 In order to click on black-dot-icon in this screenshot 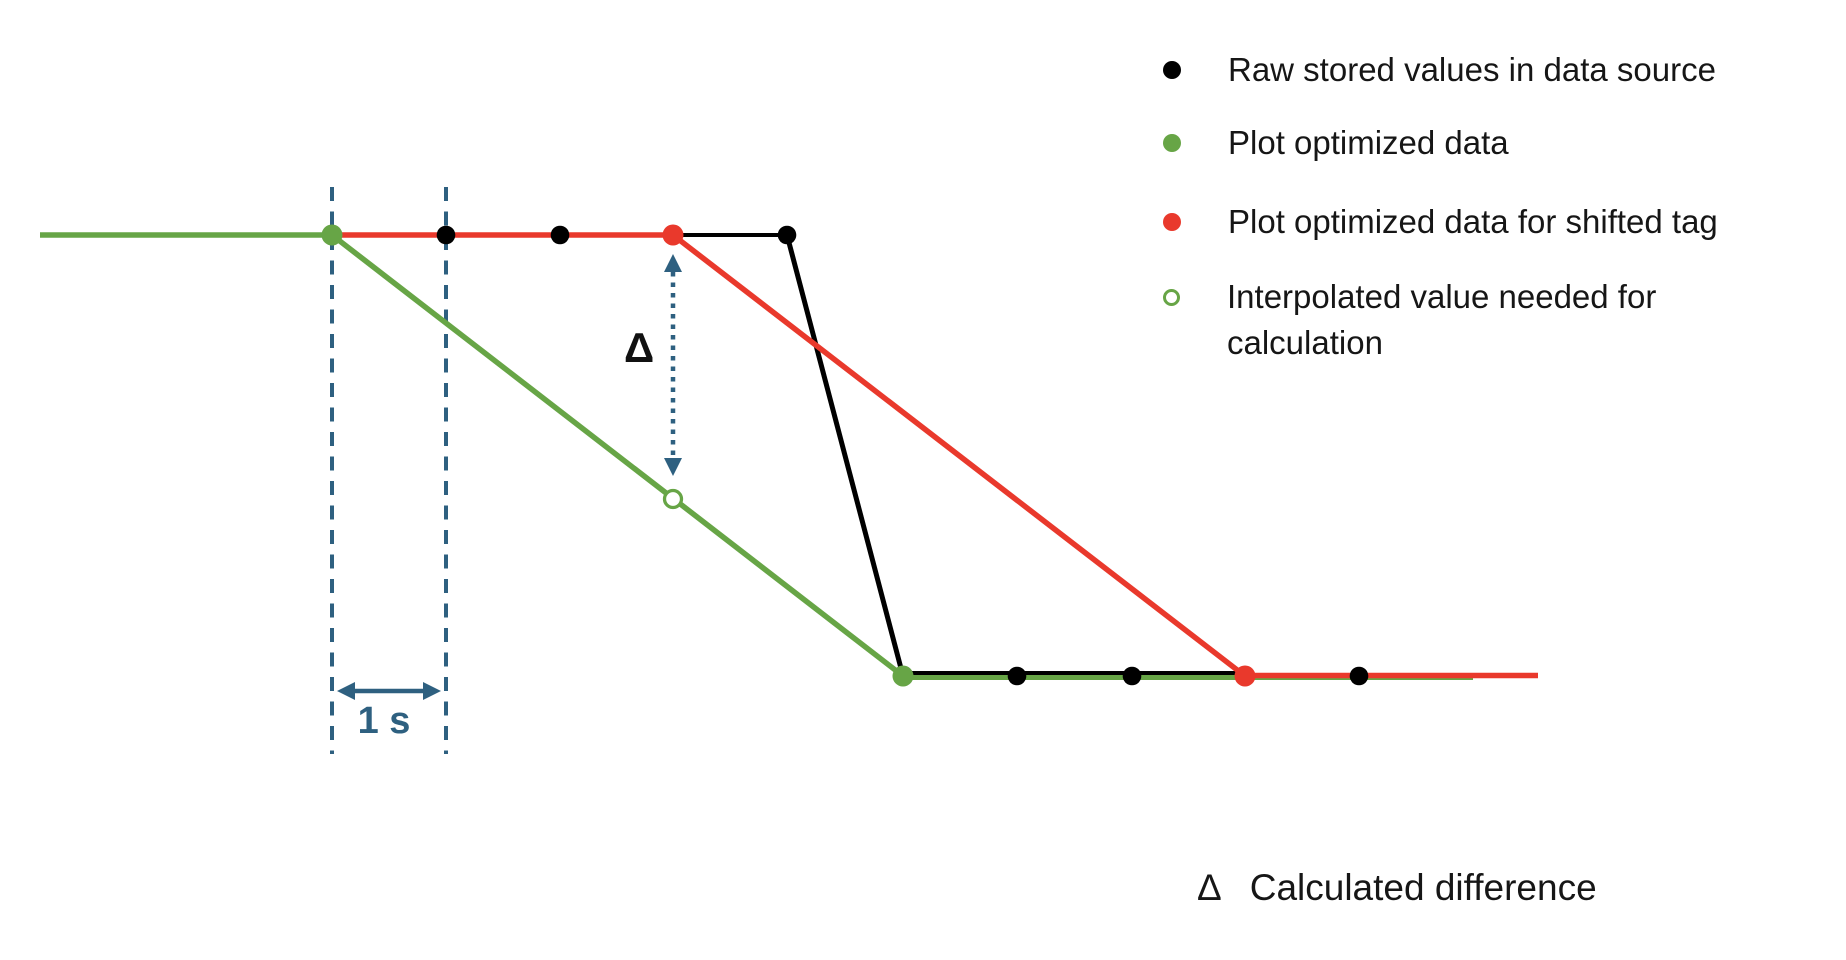, I will do `click(1172, 70)`.